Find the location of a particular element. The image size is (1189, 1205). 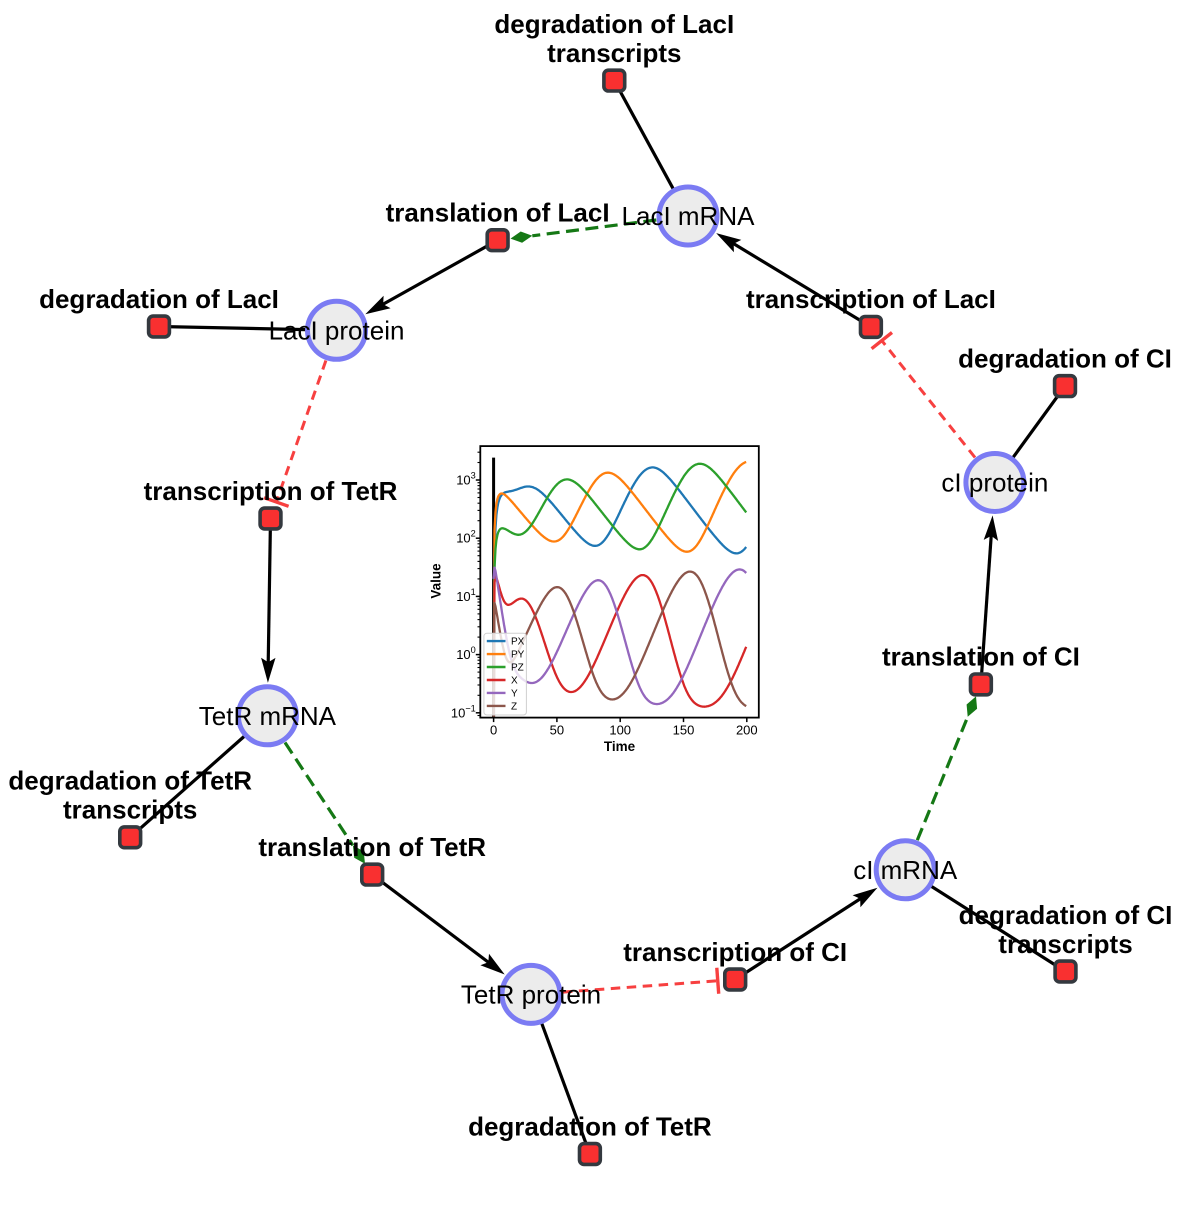

svg-text: 50 is located at coordinates (557, 730).